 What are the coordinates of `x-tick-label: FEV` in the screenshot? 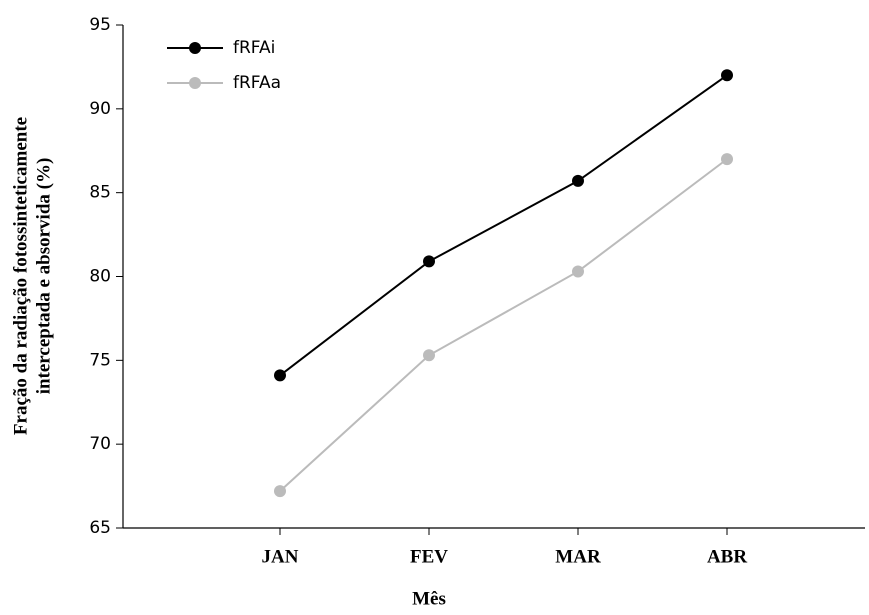 It's located at (429, 556).